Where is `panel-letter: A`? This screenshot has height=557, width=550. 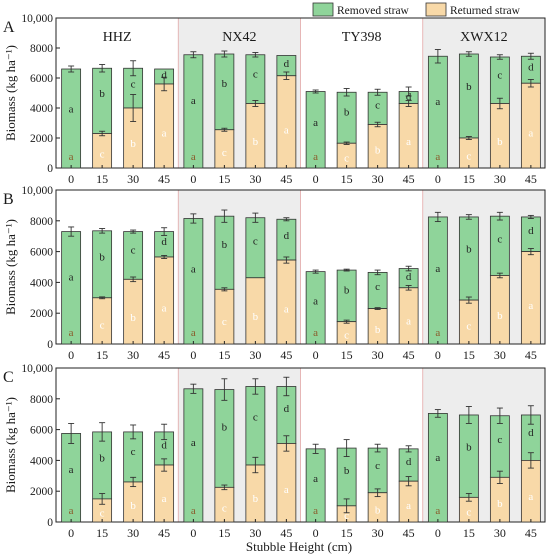 panel-letter: A is located at coordinates (9, 27).